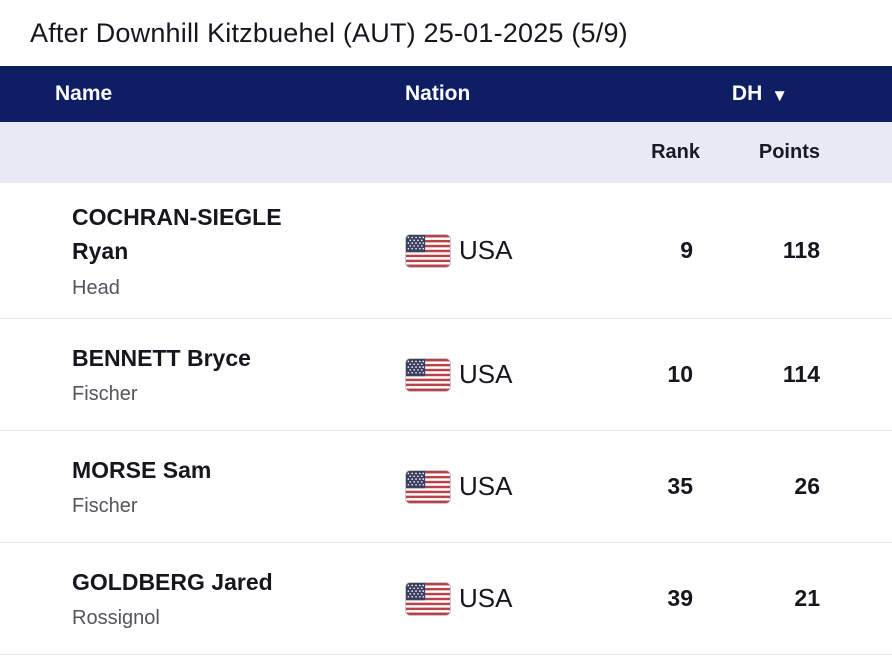 The height and width of the screenshot is (656, 892). Describe the element at coordinates (747, 93) in the screenshot. I see `sort-label: DH` at that location.